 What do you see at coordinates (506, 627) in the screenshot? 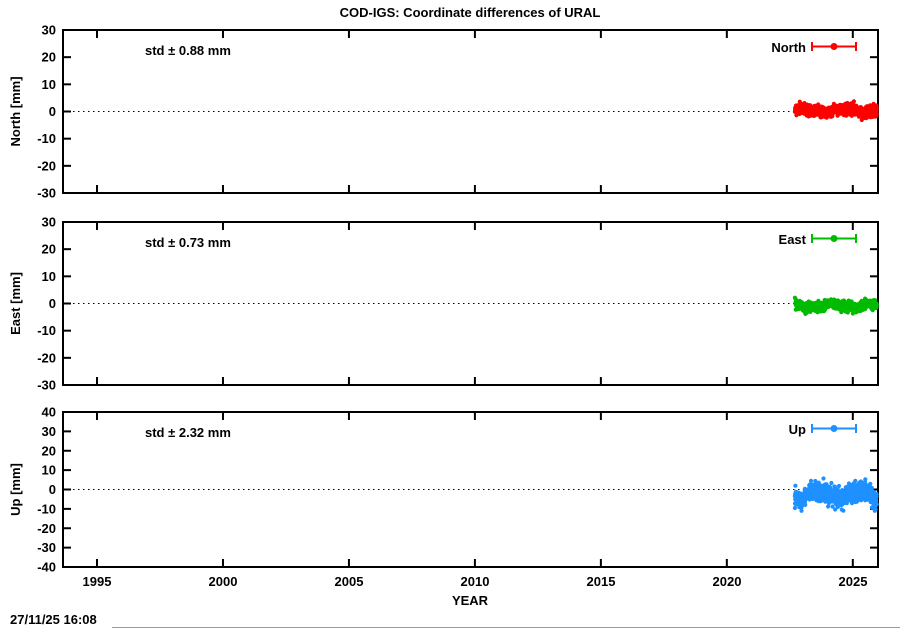
I see `bottom-divider` at bounding box center [506, 627].